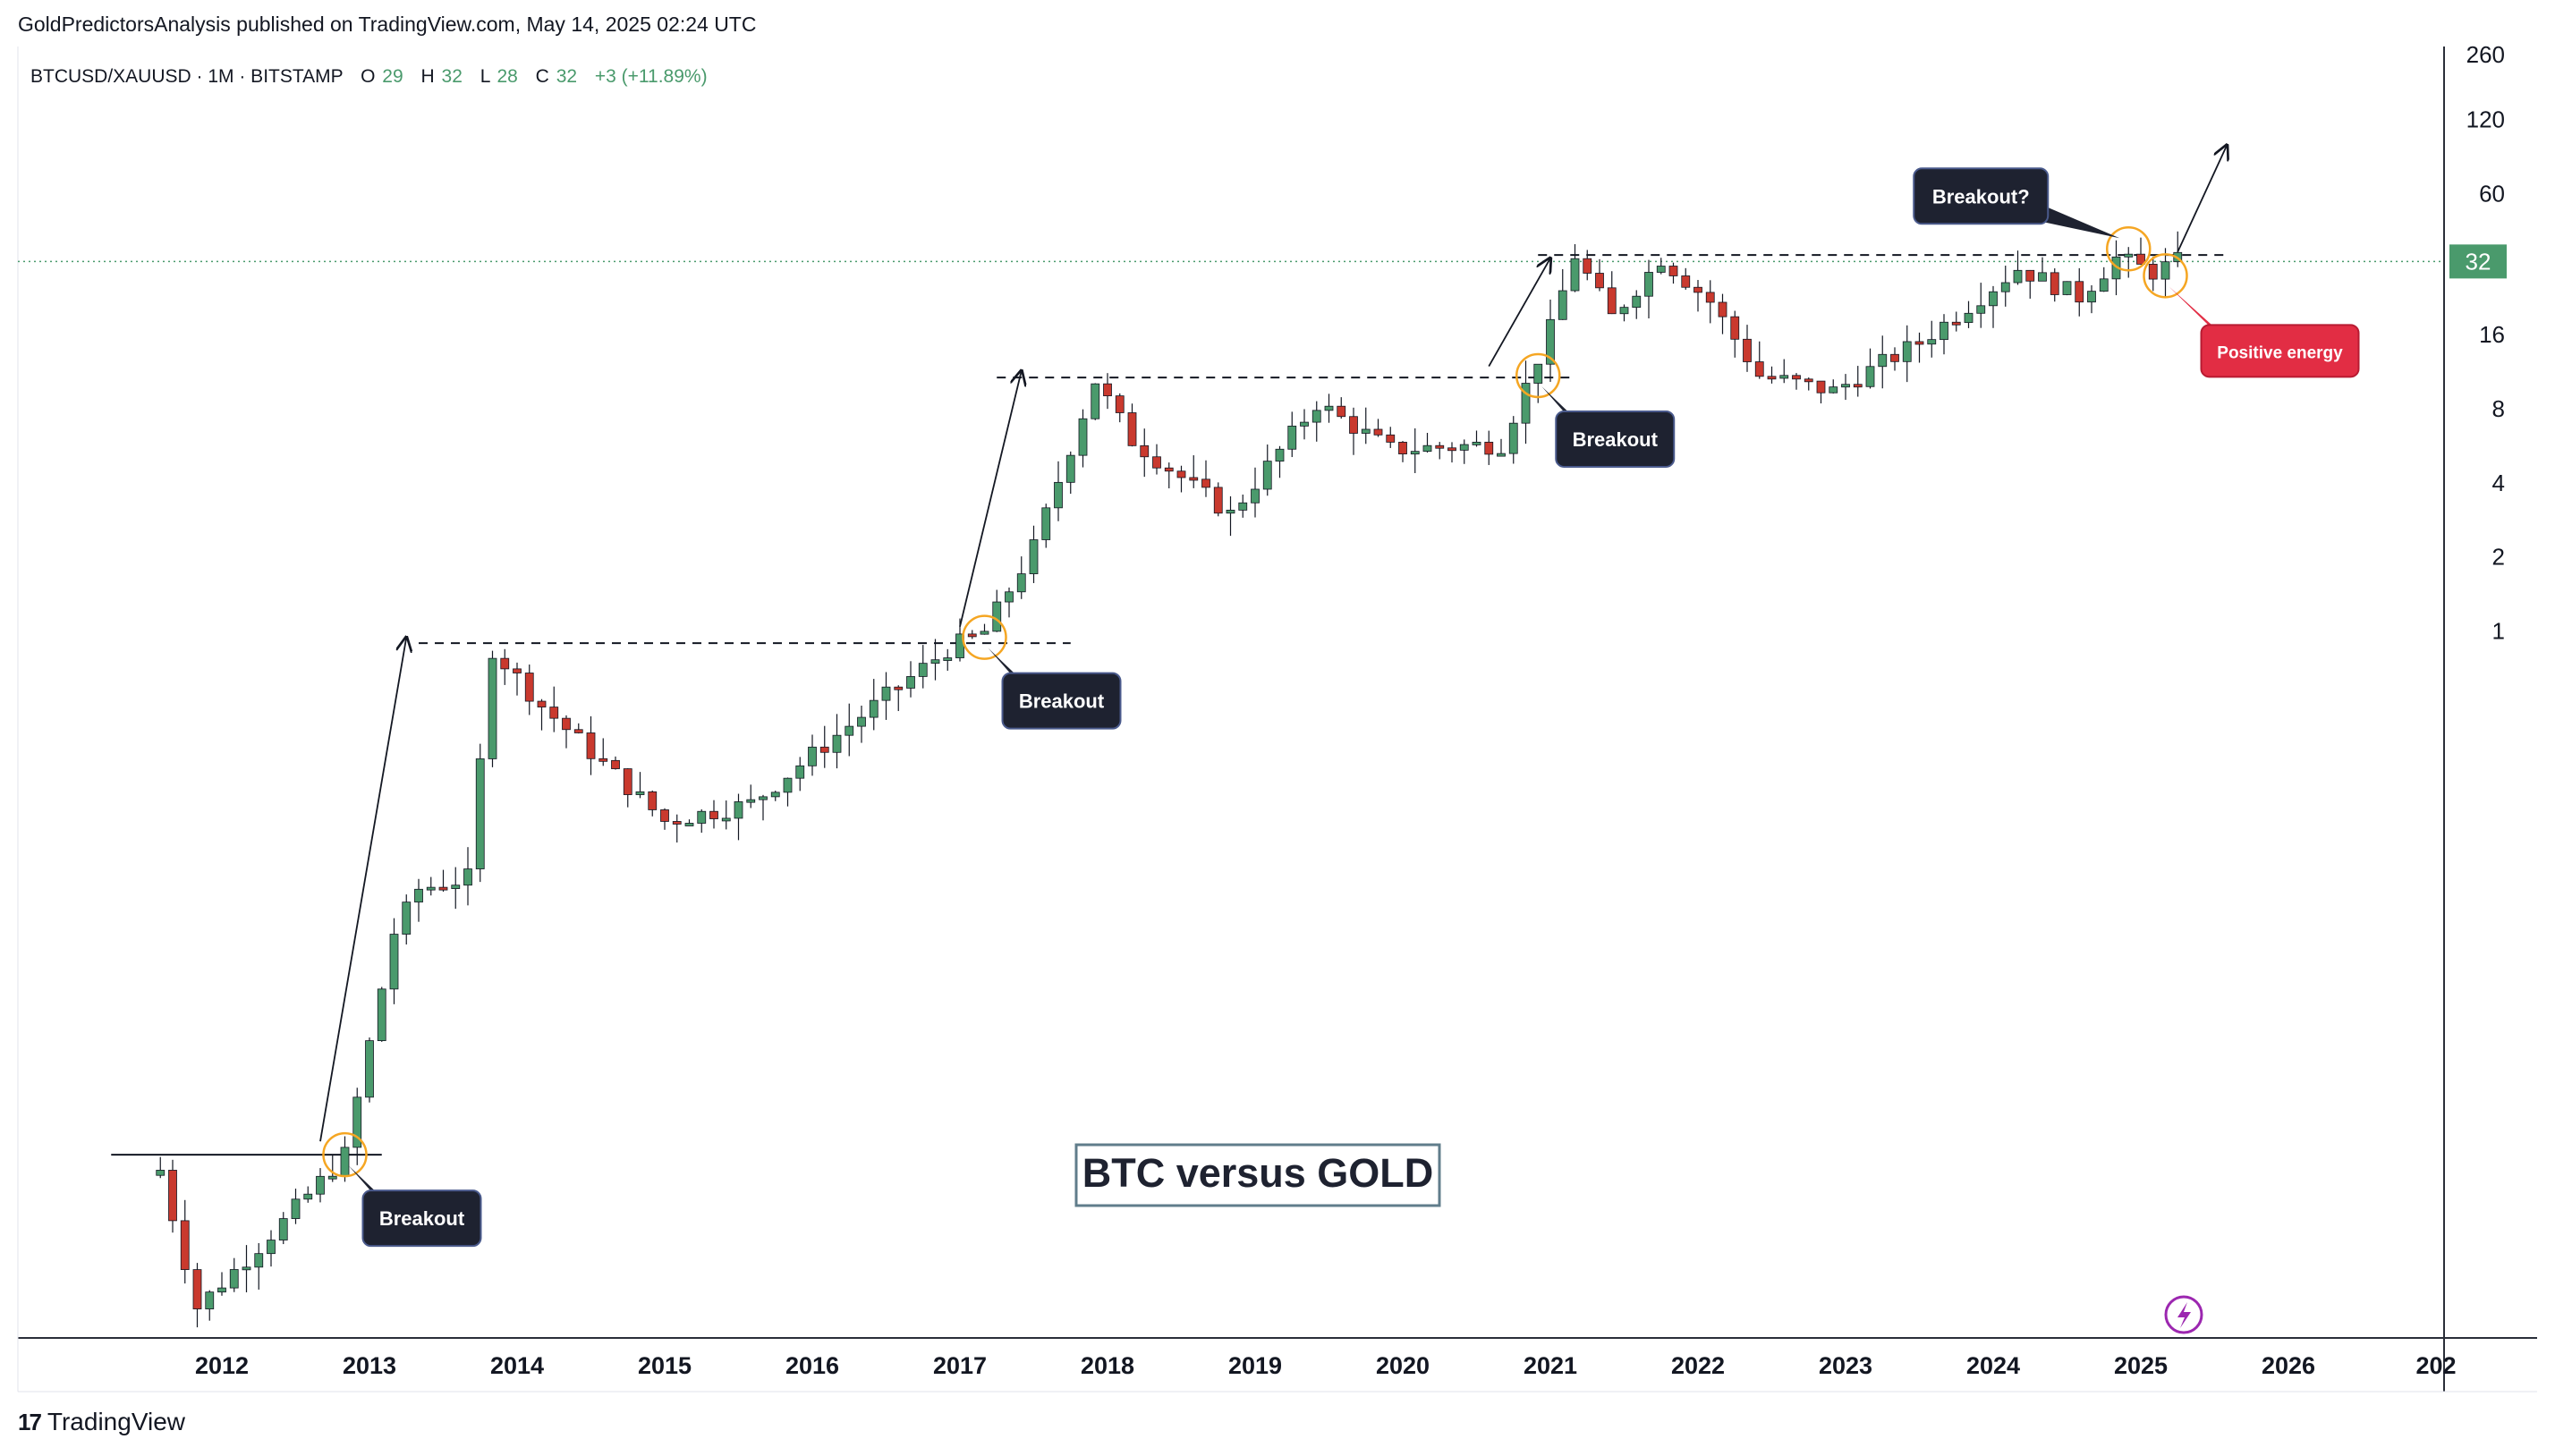  Describe the element at coordinates (812, 1365) in the screenshot. I see `year-tick-label: 2016` at that location.